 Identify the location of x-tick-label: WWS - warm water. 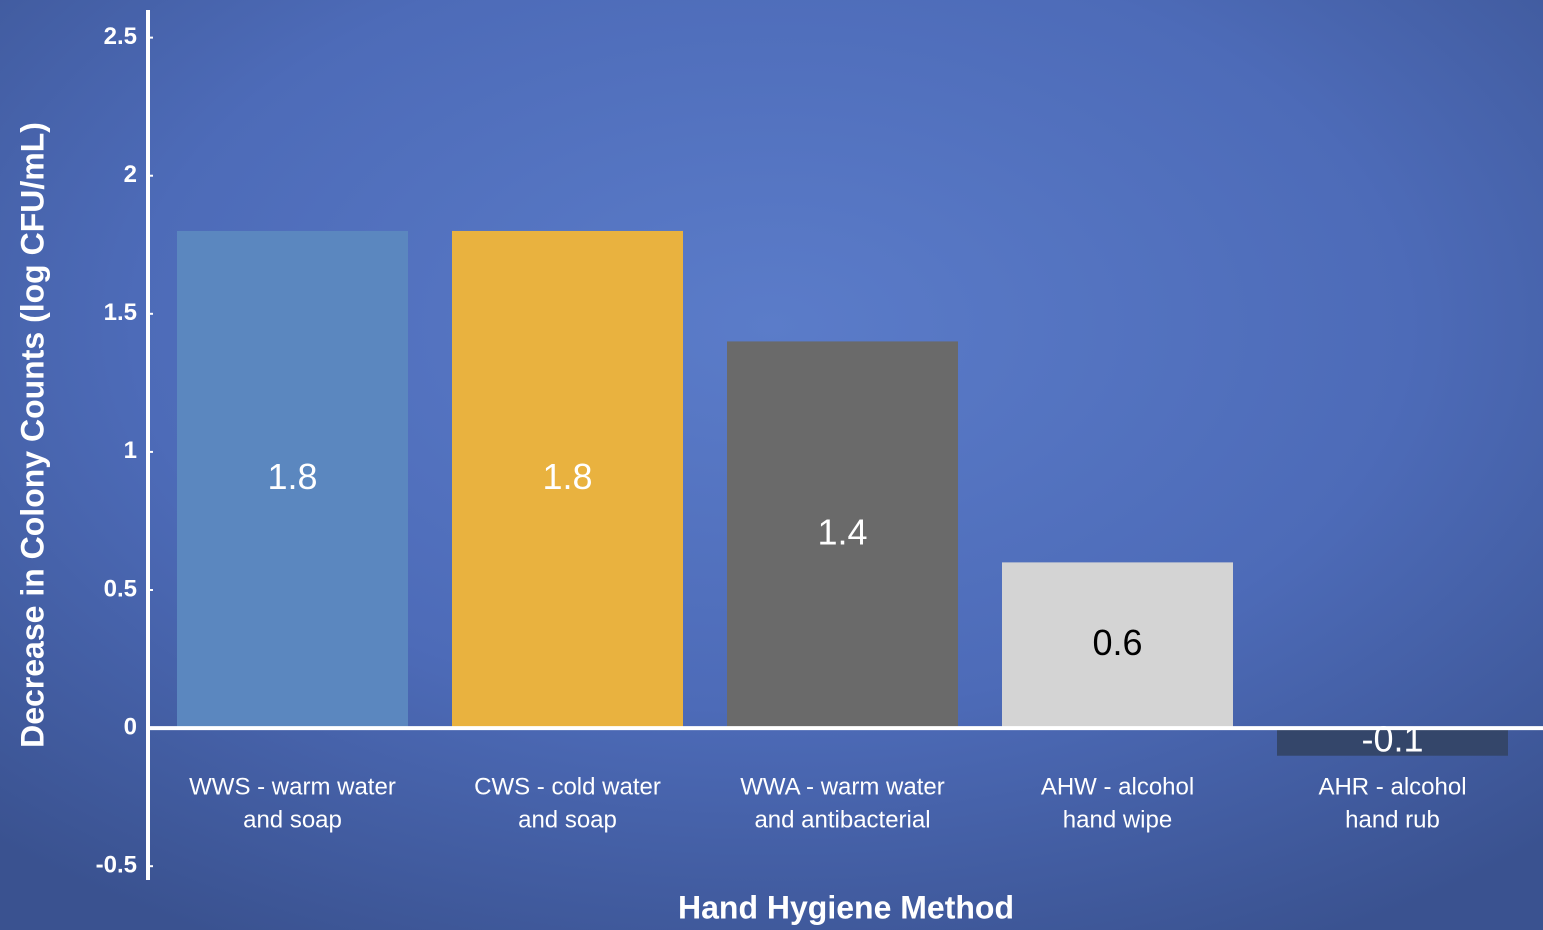
(292, 786).